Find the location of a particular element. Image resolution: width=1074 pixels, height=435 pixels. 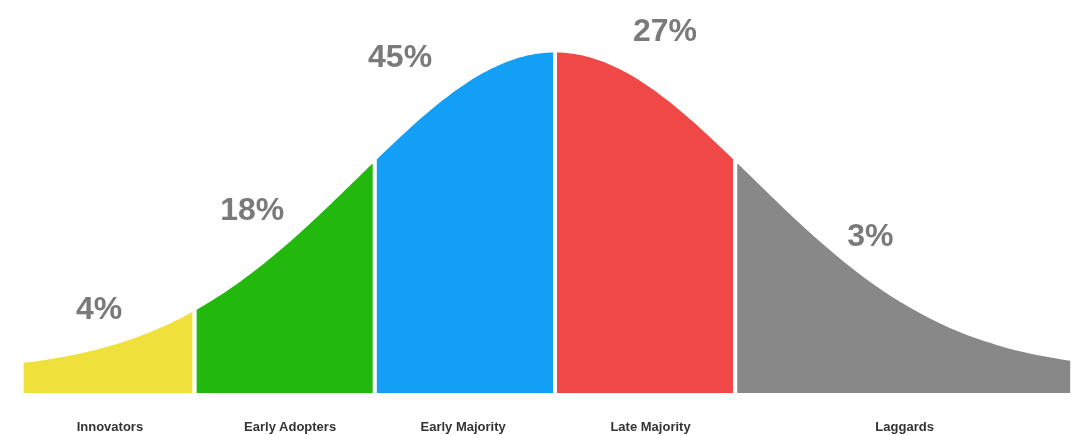

category-label: Laggards is located at coordinates (904, 427).